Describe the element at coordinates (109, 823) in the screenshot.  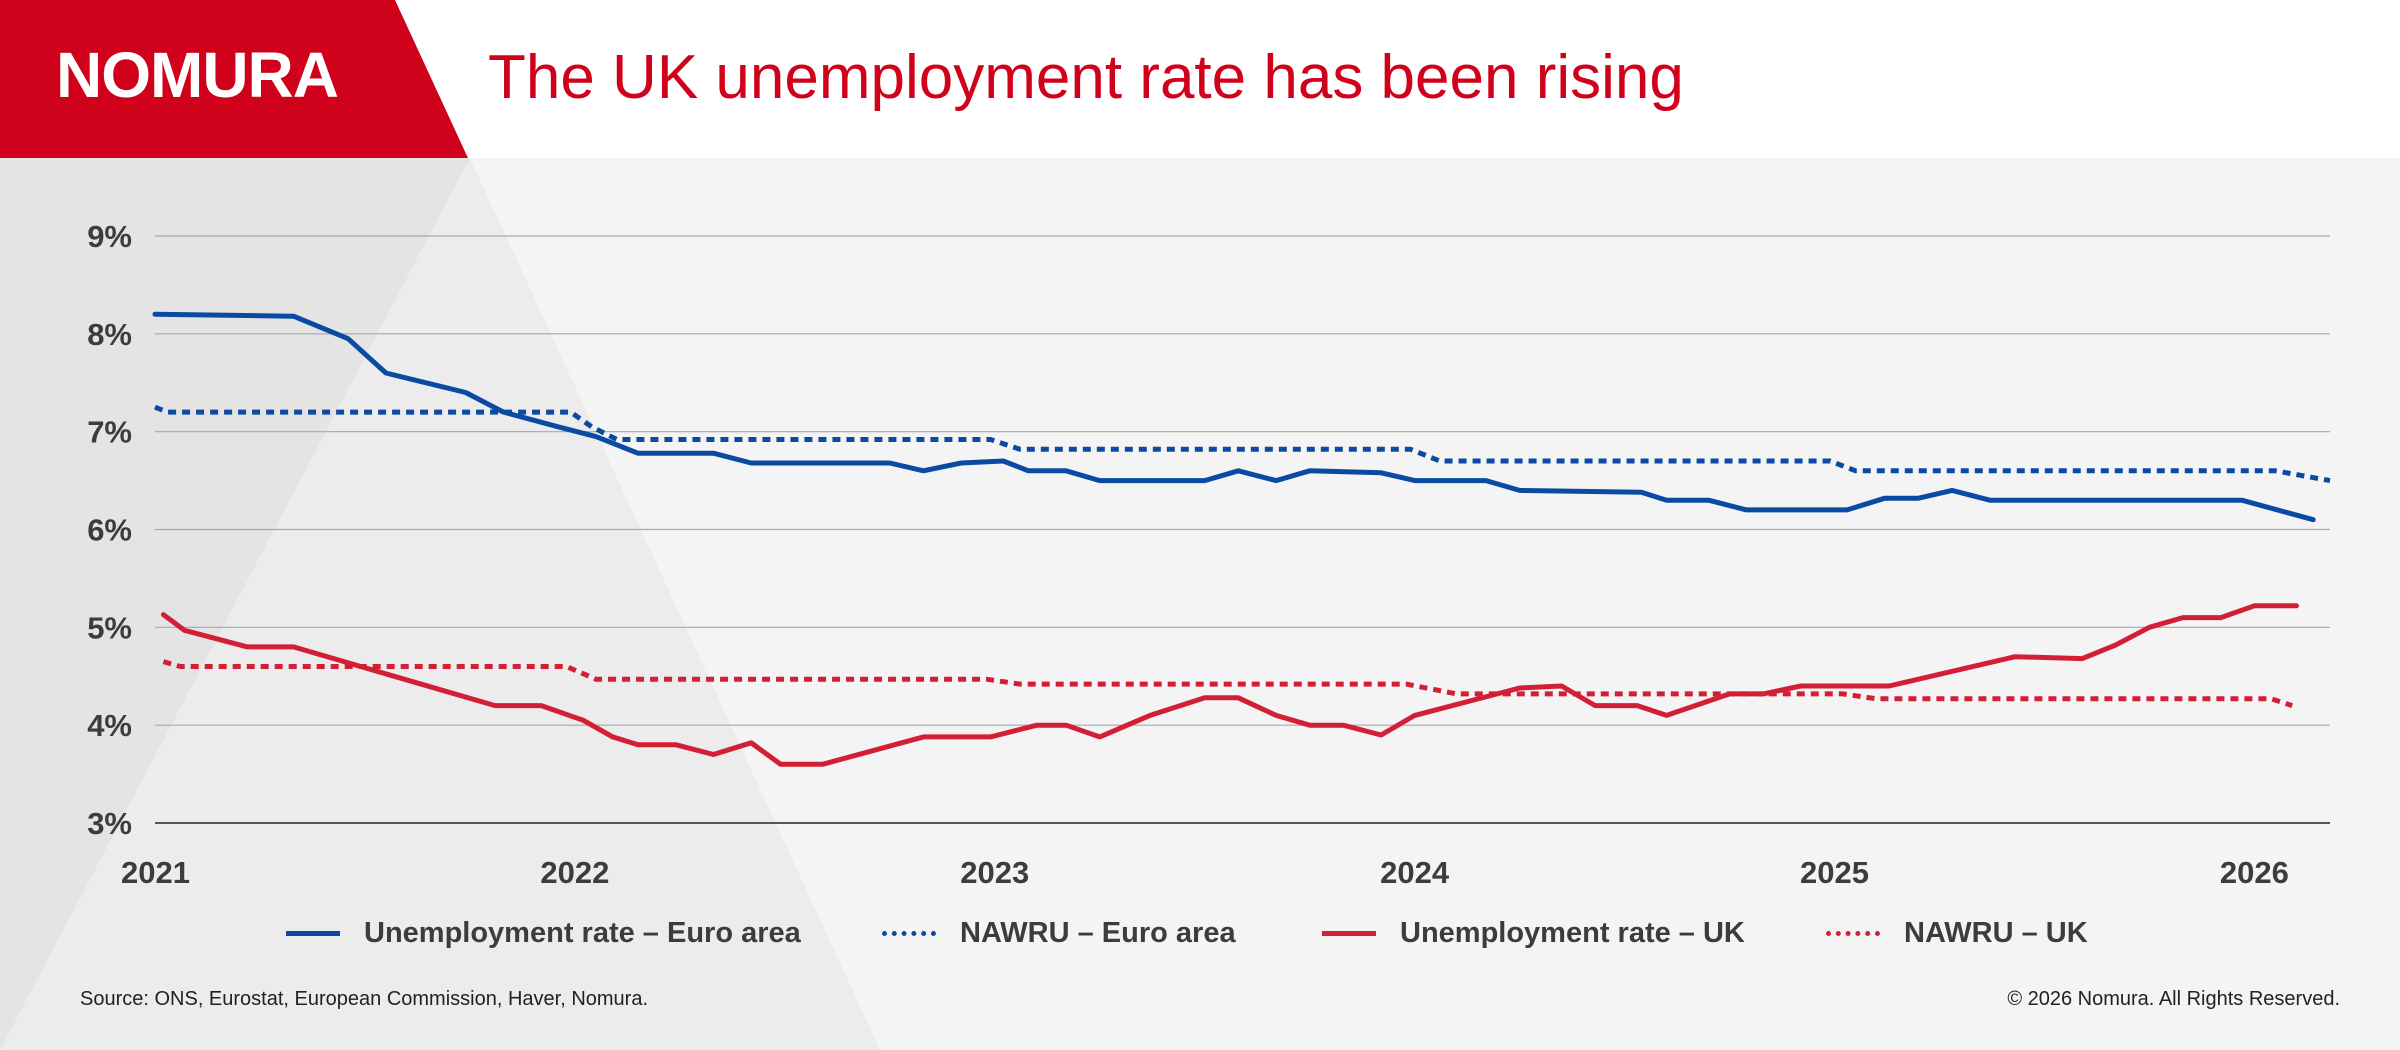
I see `y-tick-label: 3%` at that location.